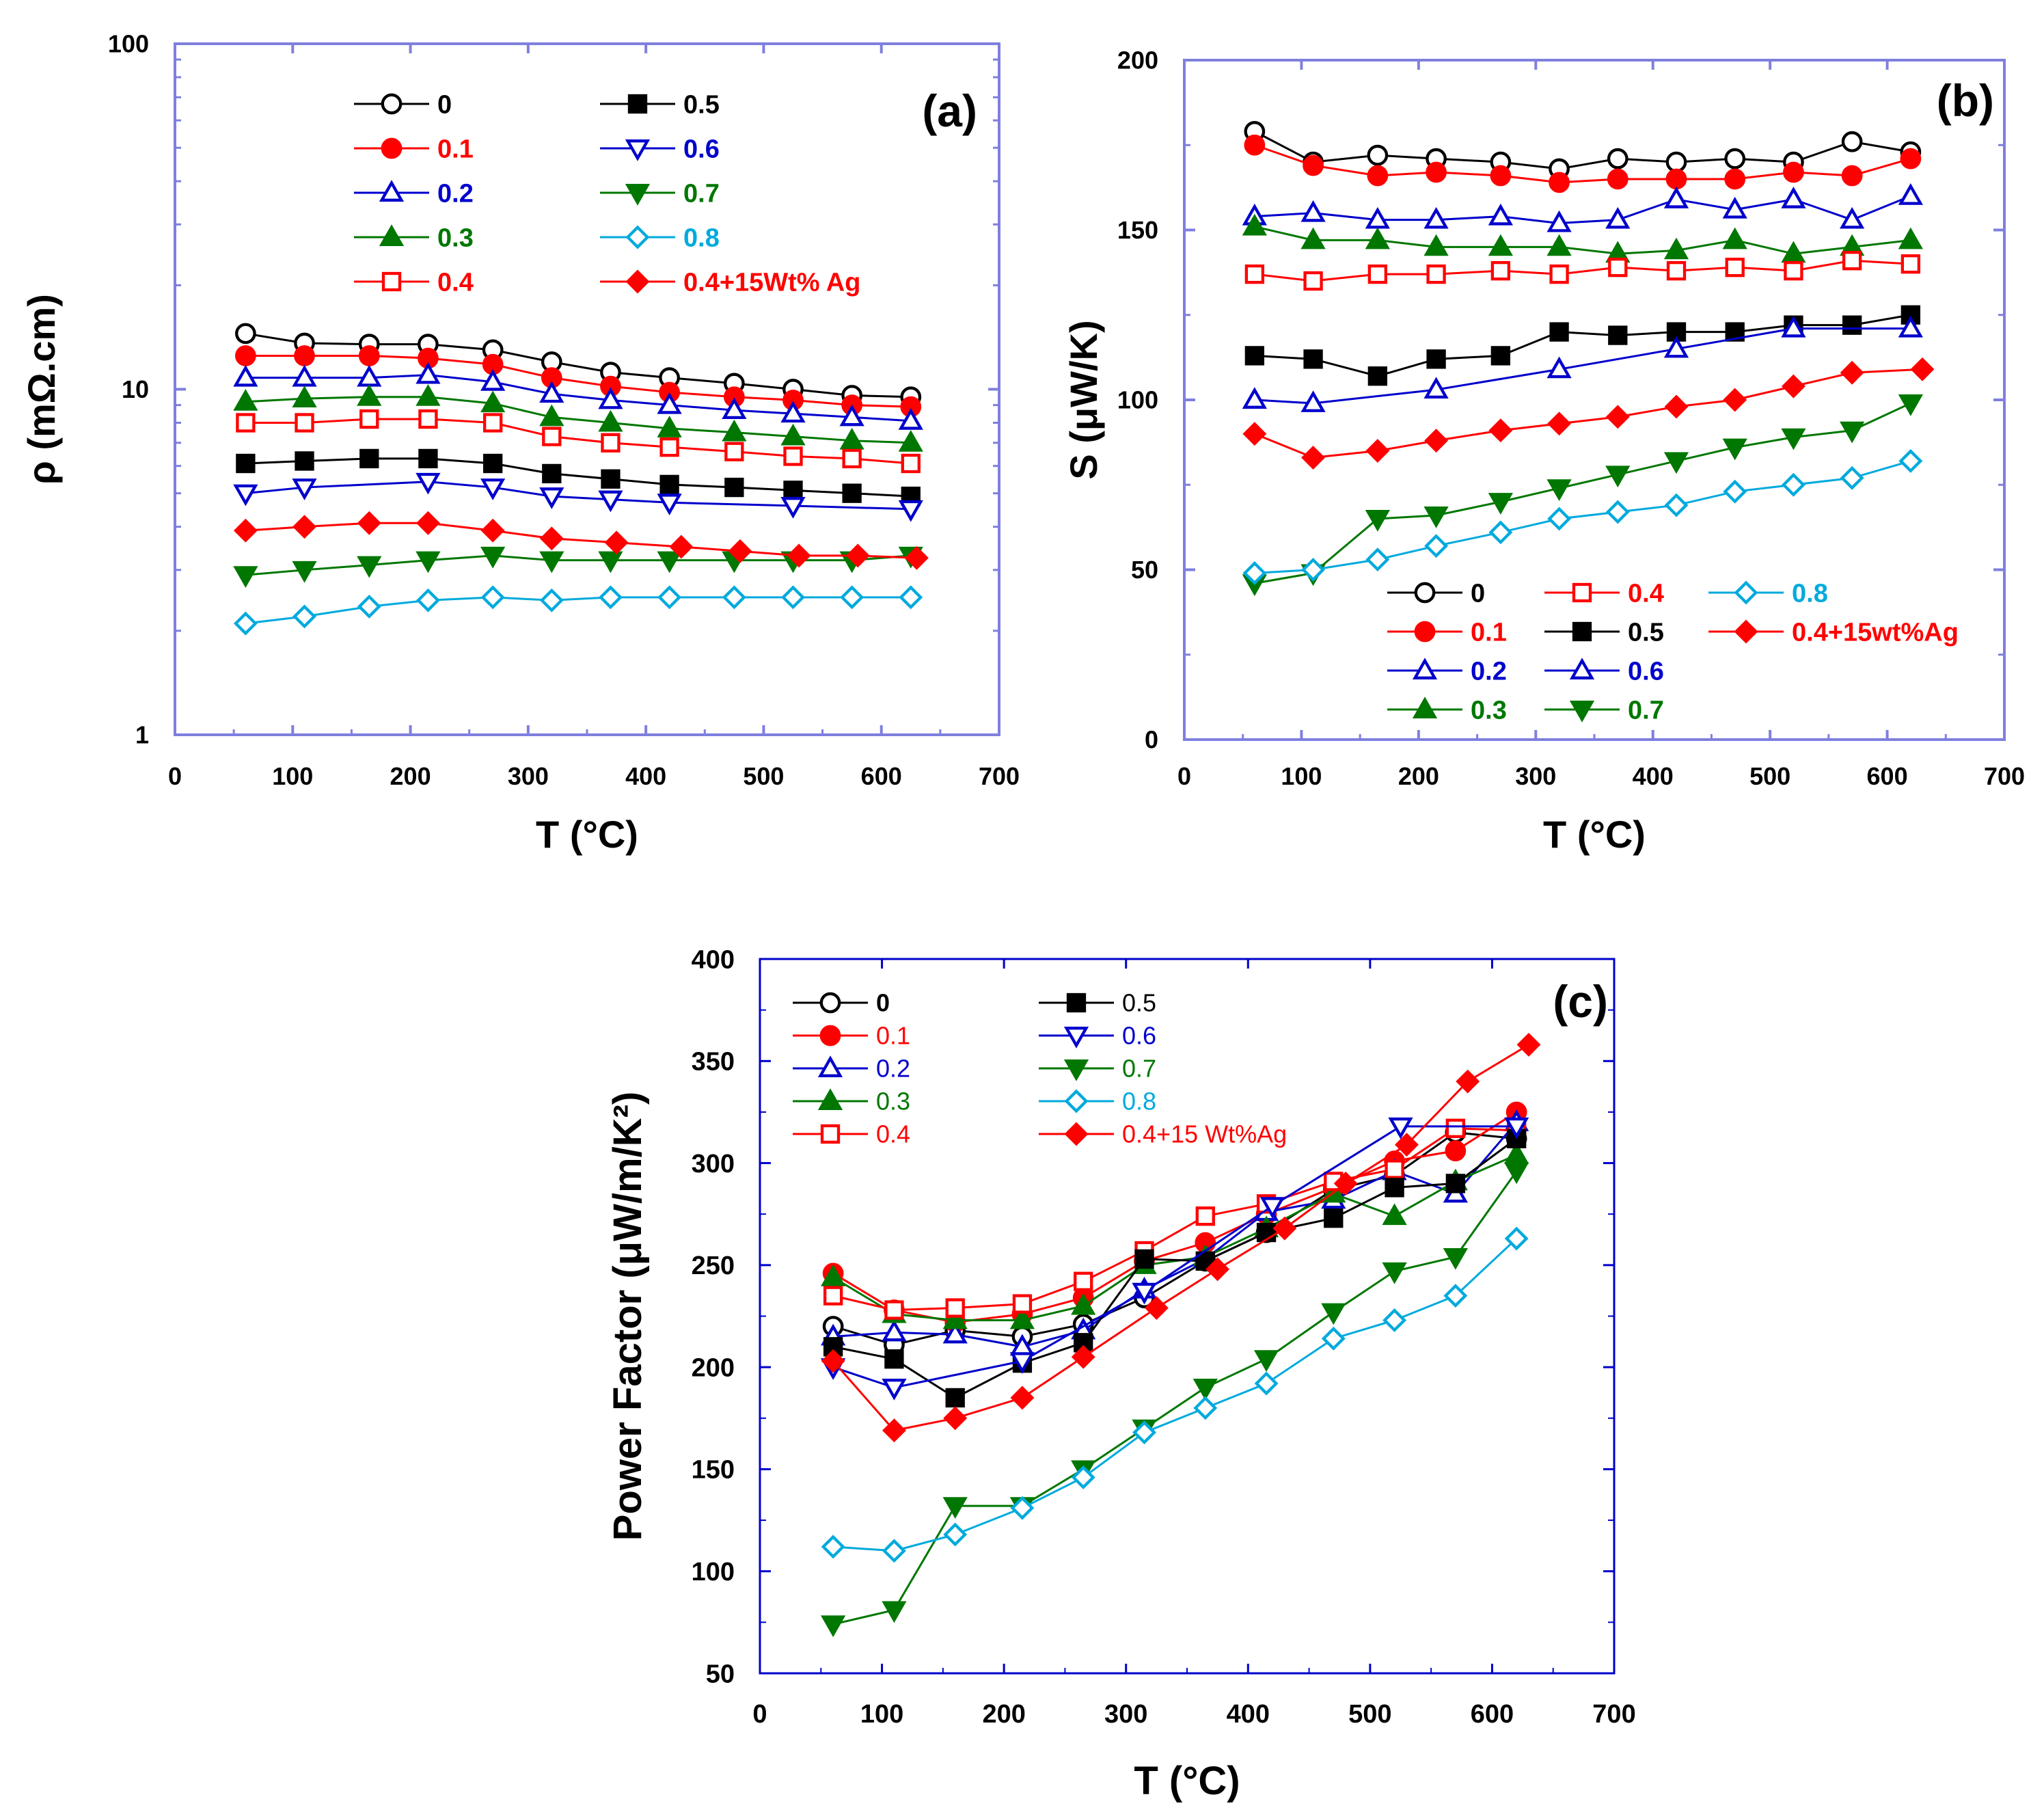 Image resolution: width=2044 pixels, height=1810 pixels. I want to click on legend-label: 0, so click(444, 104).